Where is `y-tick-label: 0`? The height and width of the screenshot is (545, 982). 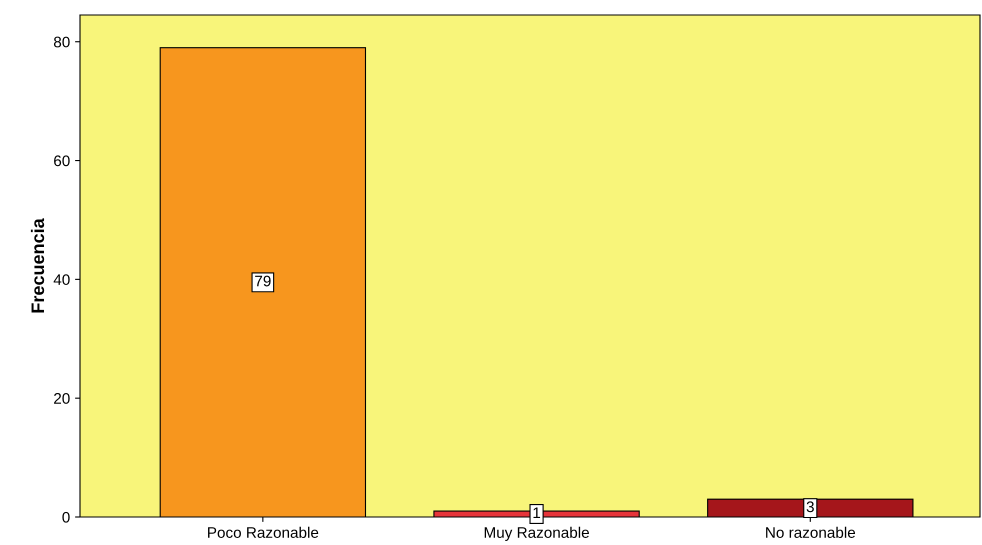
y-tick-label: 0 is located at coordinates (66, 517).